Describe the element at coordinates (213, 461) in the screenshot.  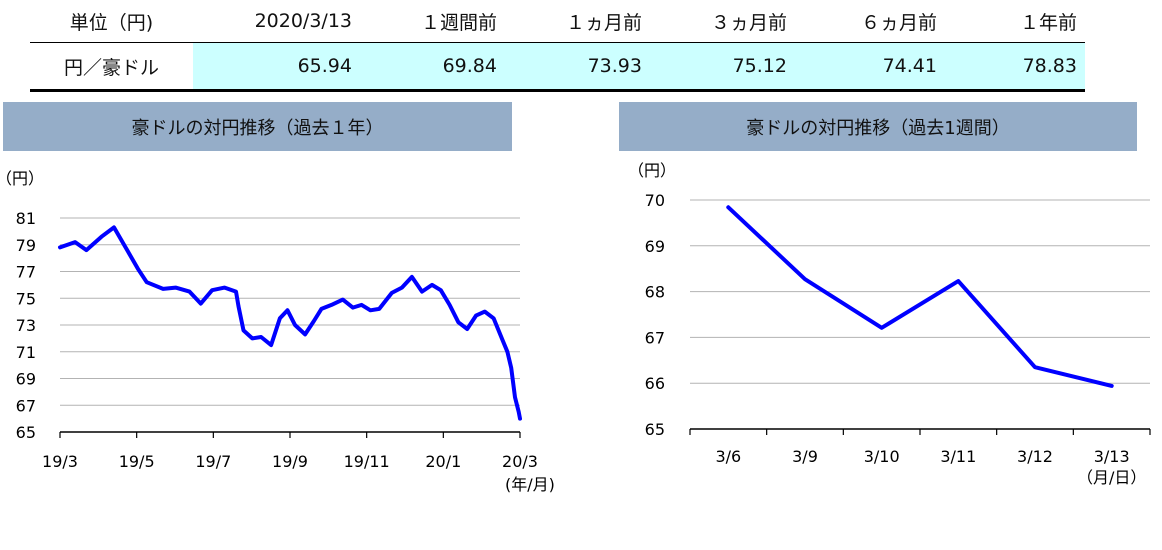
I see `x-tick-label: 19/7` at that location.